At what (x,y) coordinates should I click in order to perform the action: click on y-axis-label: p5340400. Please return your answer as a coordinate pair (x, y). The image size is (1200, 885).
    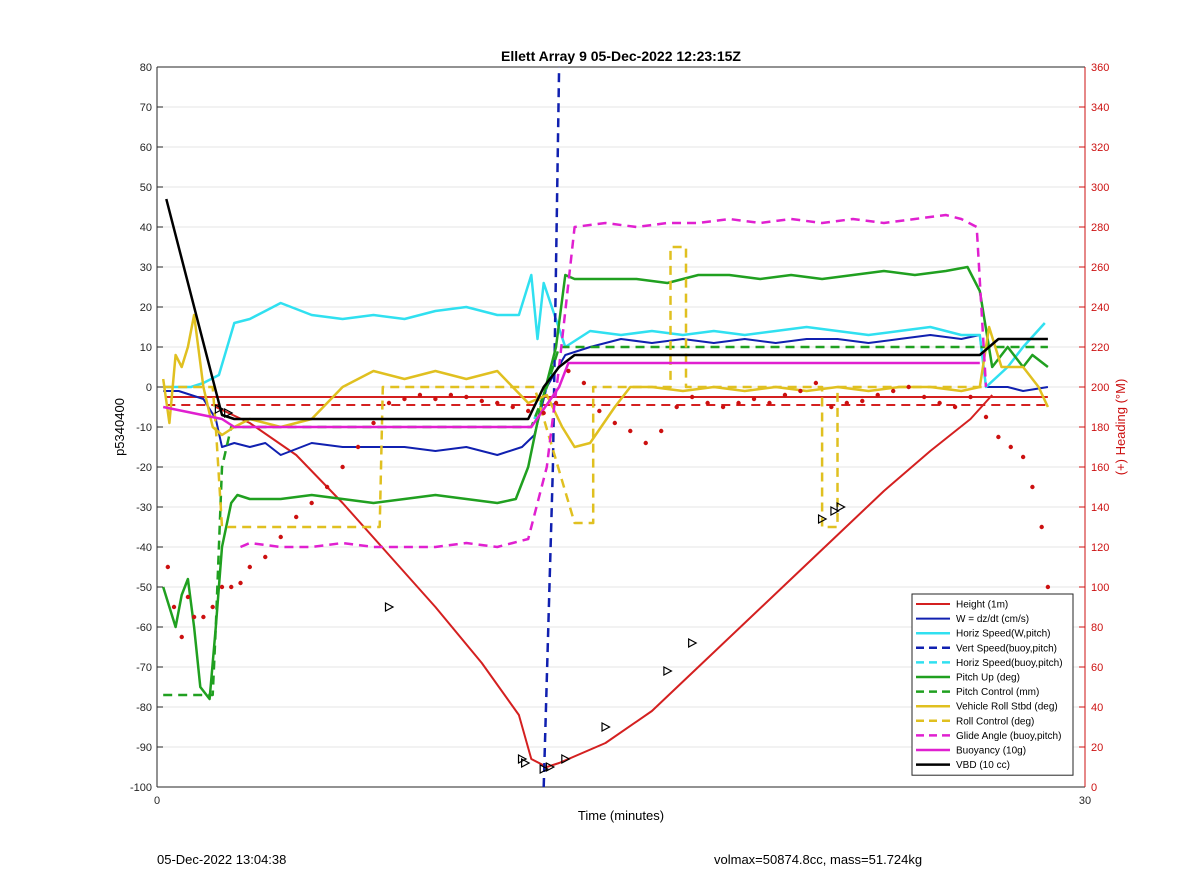
    Looking at the image, I should click on (119, 427).